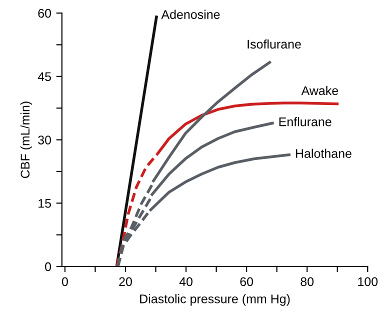  I want to click on series-label: Adenosine, so click(190, 14).